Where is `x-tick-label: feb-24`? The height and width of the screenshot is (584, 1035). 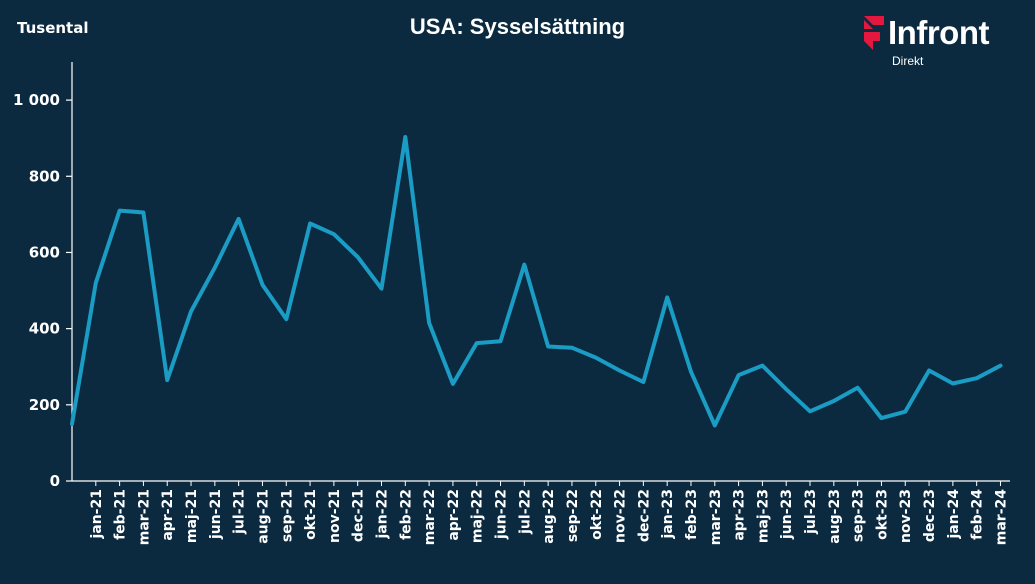
x-tick-label: feb-24 is located at coordinates (978, 514).